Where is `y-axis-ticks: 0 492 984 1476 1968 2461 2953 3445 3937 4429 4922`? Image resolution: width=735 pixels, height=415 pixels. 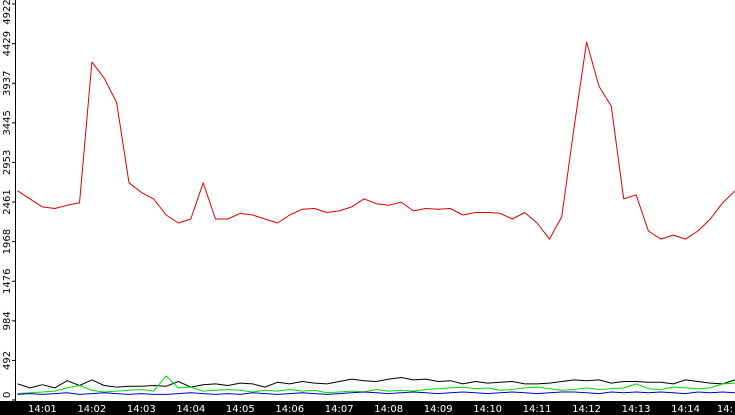
y-axis-ticks: 0 492 984 1476 1968 2461 2953 3445 3937 4429 4922 is located at coordinates (9, 200).